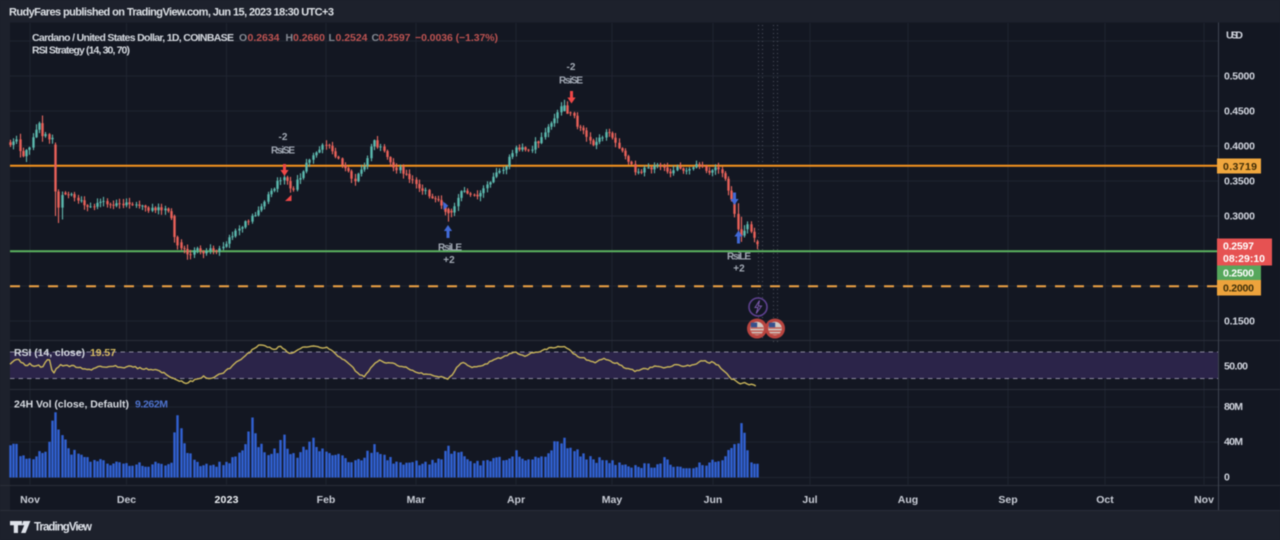 The width and height of the screenshot is (1280, 540). I want to click on svg-text: 0.2660, so click(309, 38).